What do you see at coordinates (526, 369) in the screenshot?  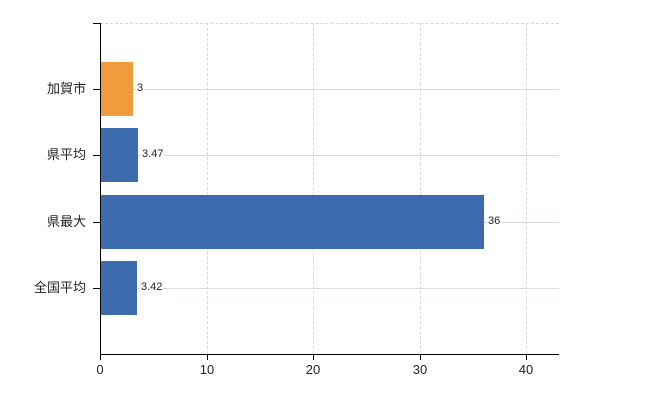 I see `x-axis-tick-label: 40` at bounding box center [526, 369].